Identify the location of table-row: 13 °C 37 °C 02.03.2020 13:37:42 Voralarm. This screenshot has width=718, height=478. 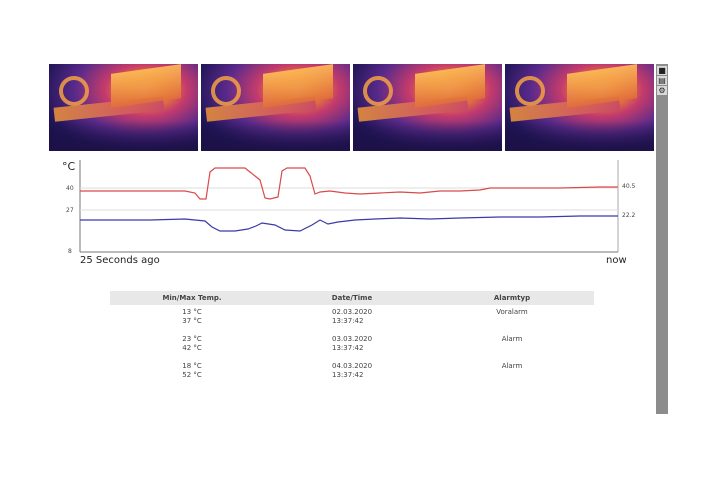
(352, 320).